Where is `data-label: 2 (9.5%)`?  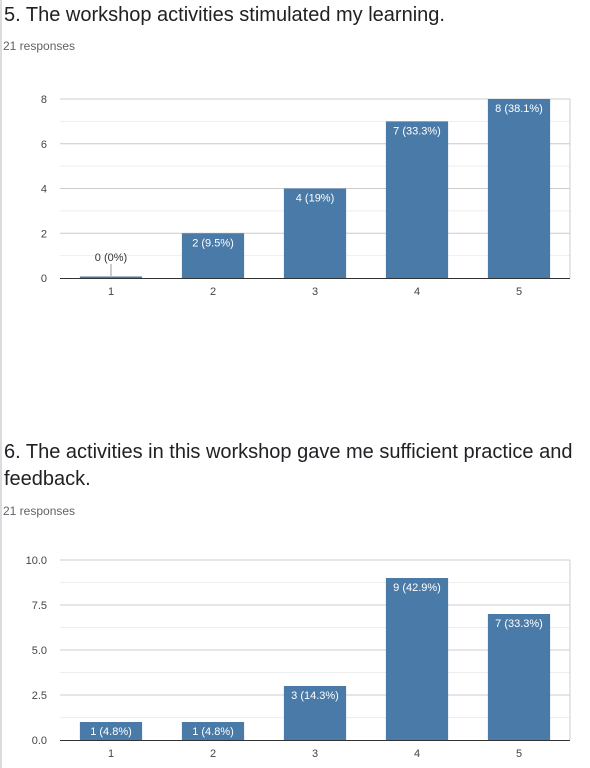 data-label: 2 (9.5%) is located at coordinates (213, 243).